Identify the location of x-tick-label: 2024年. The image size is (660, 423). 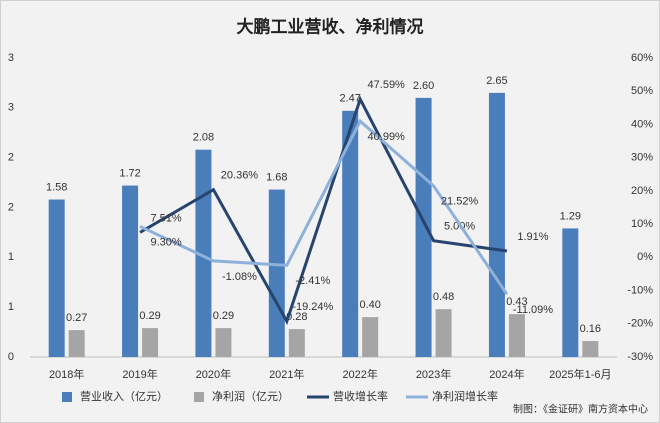
(506, 374).